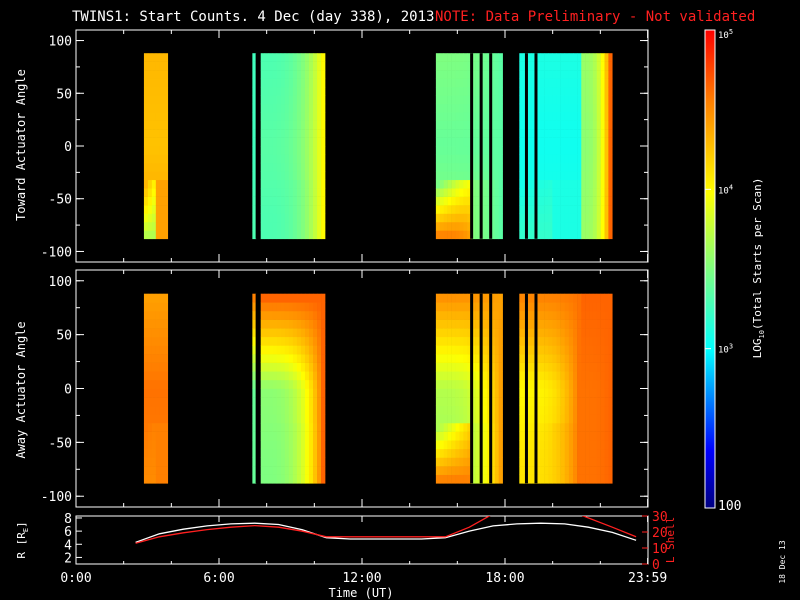  I want to click on orbit-right-tick-label: 30, so click(660, 517).